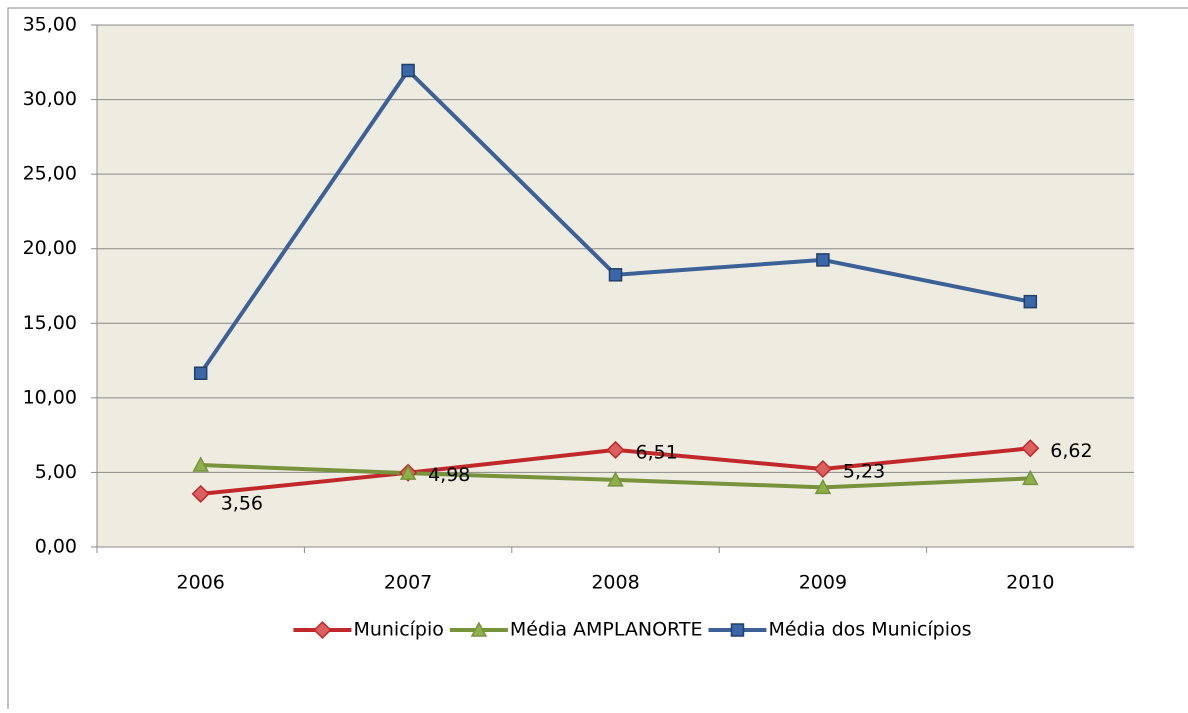 The image size is (1188, 713). Describe the element at coordinates (606, 630) in the screenshot. I see `legend-label: Média AMPLANORTE` at that location.